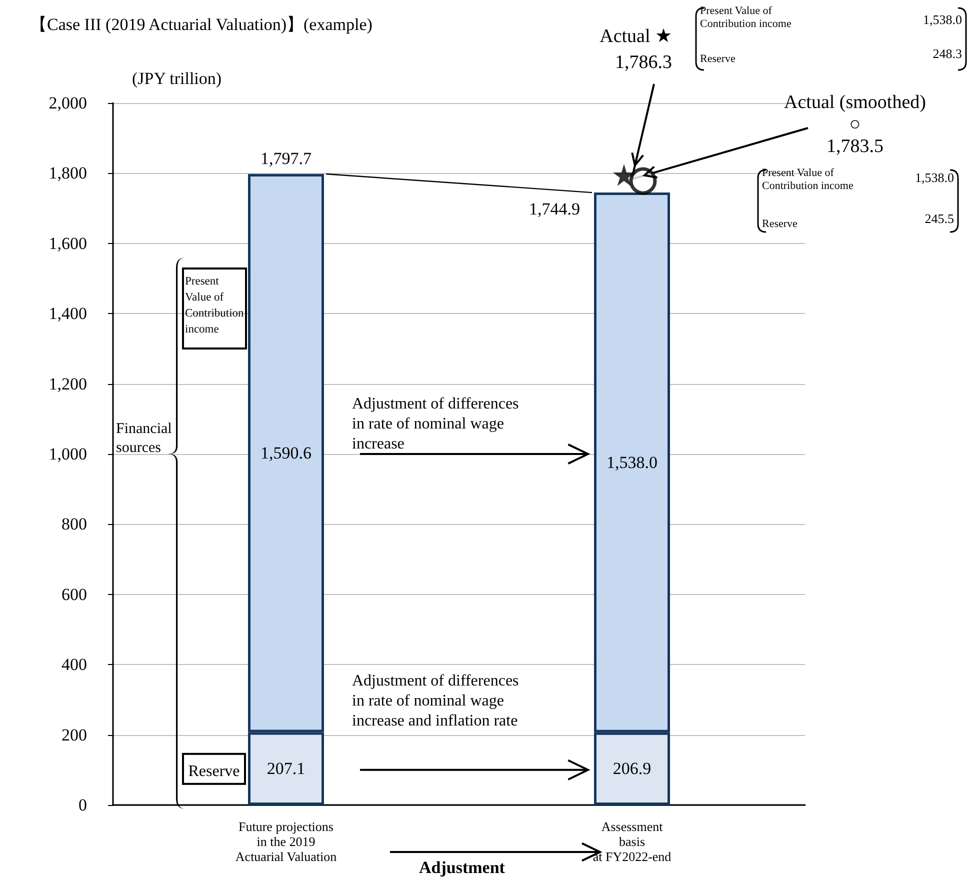  What do you see at coordinates (554, 209) in the screenshot?
I see `total-label: 1,744.9` at bounding box center [554, 209].